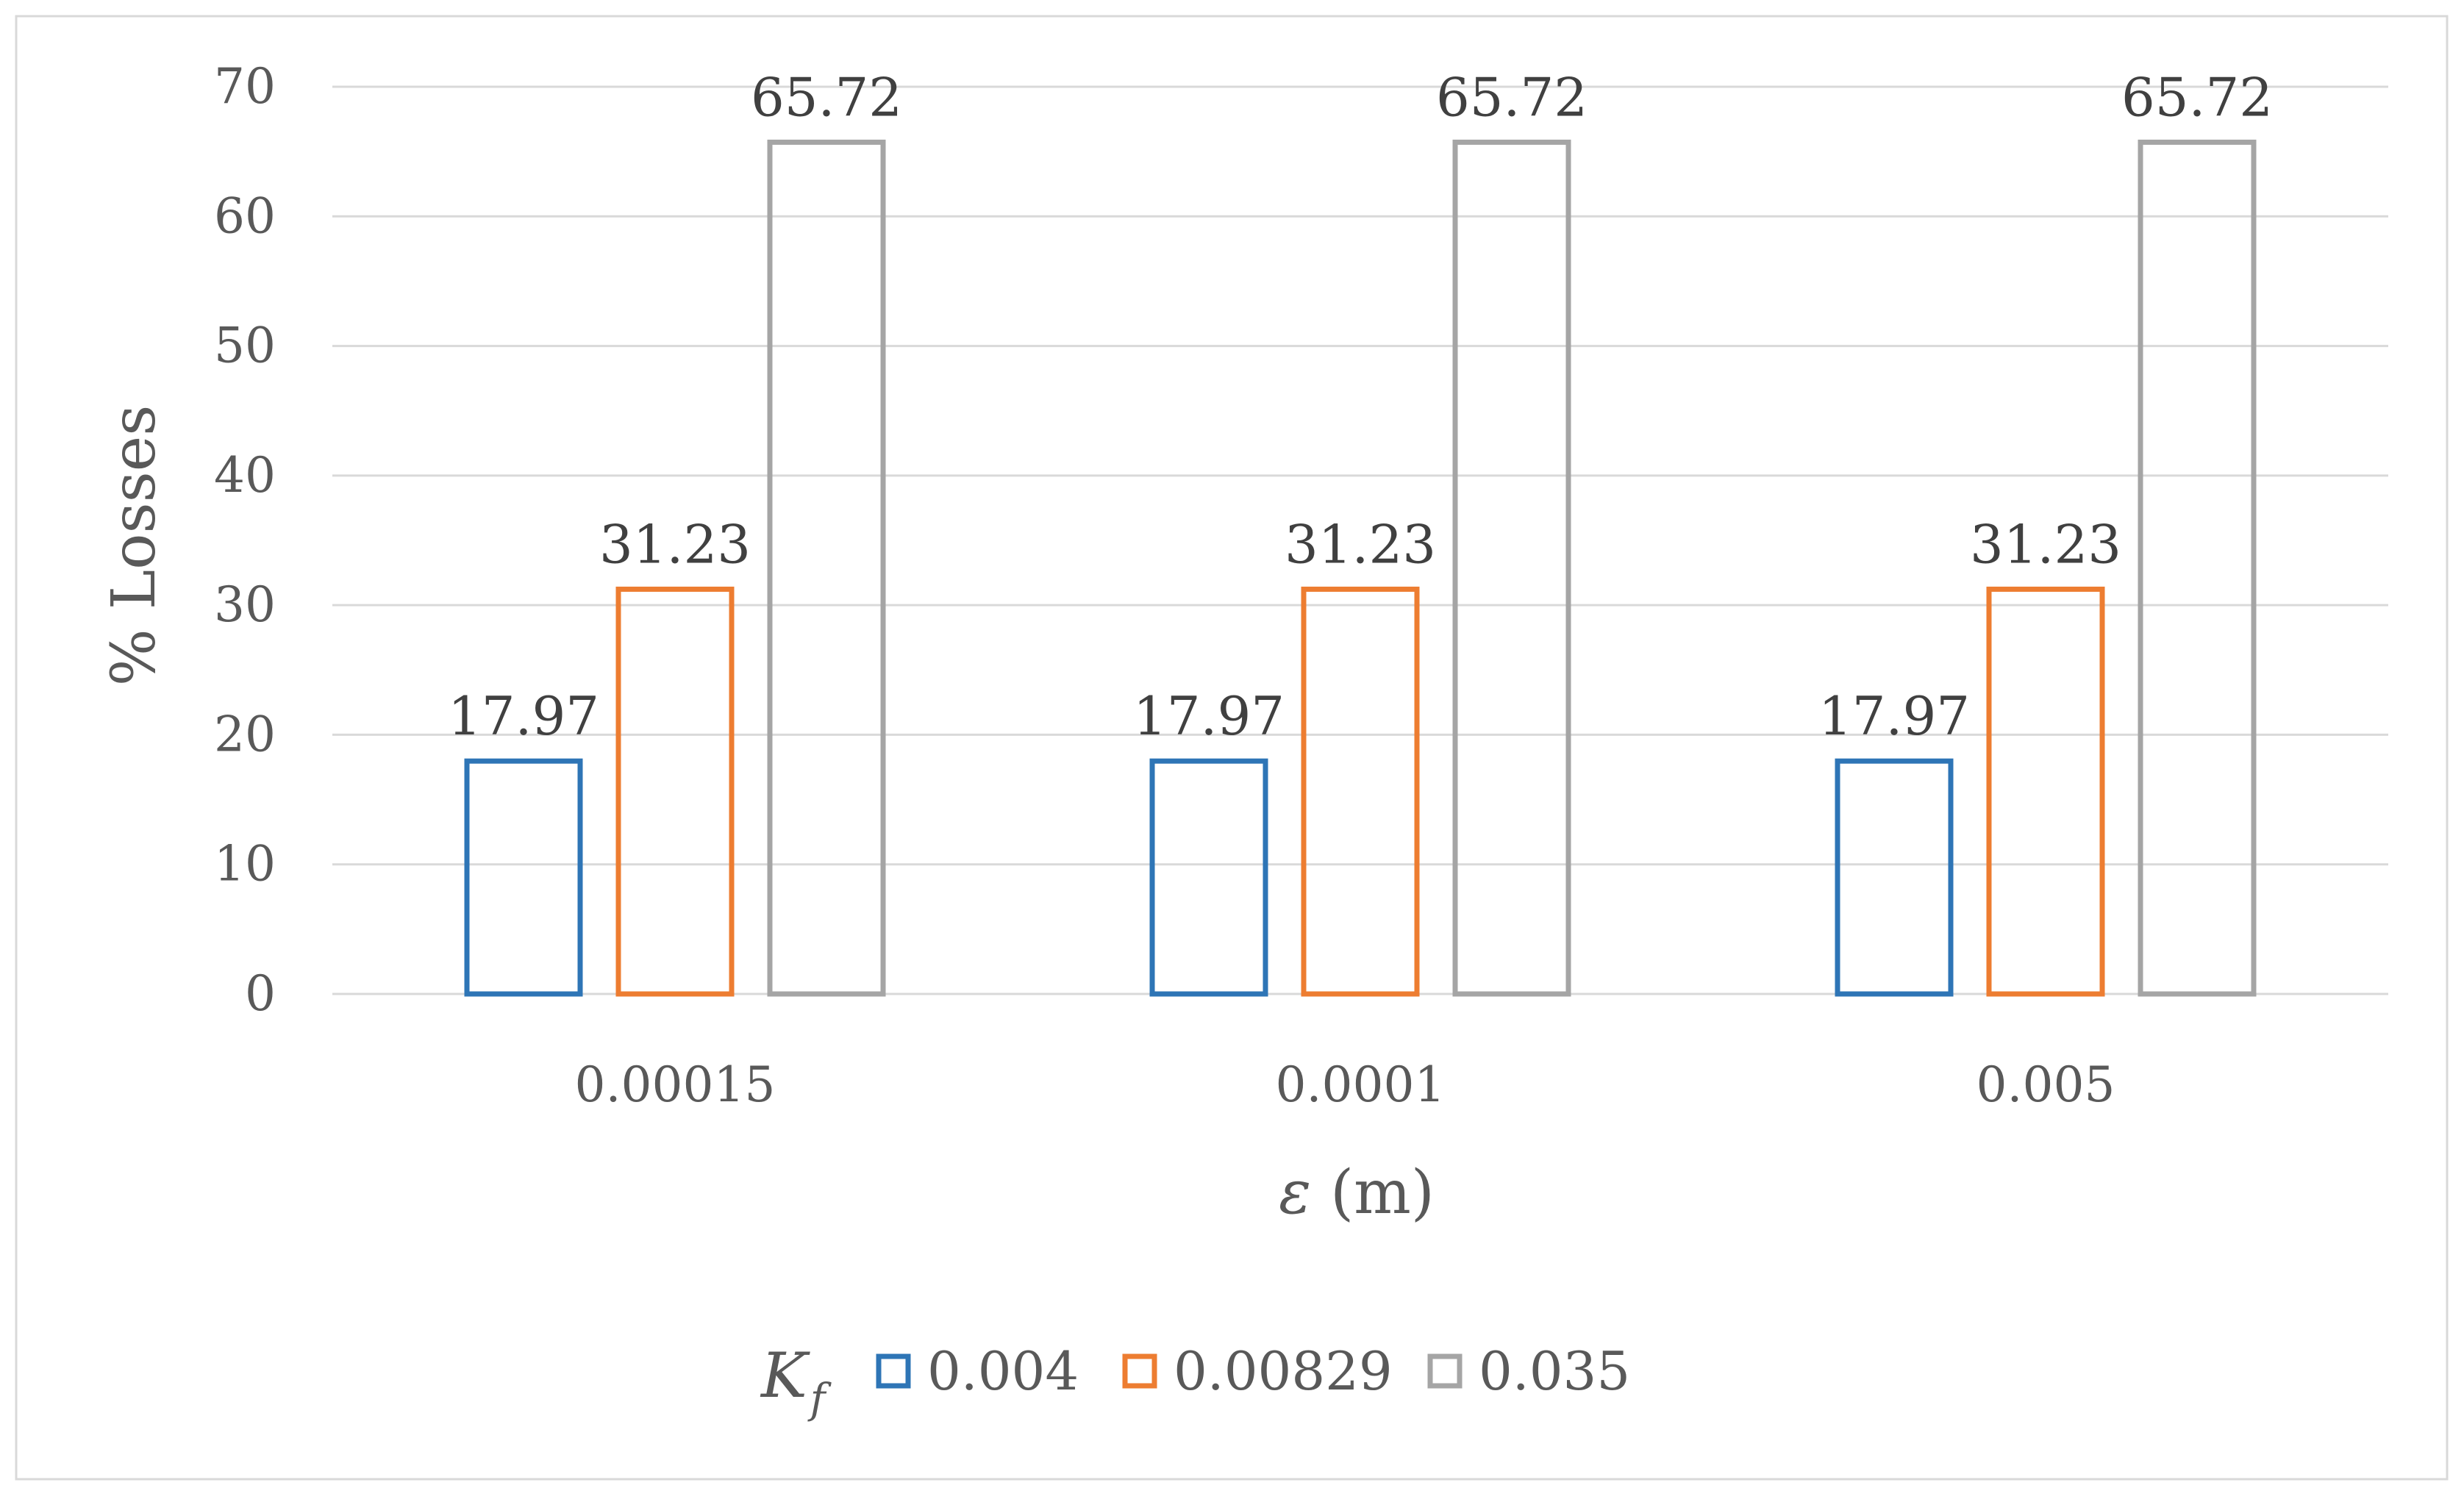 This screenshot has width=2464, height=1488. I want to click on y-tick-label: 60, so click(245, 215).